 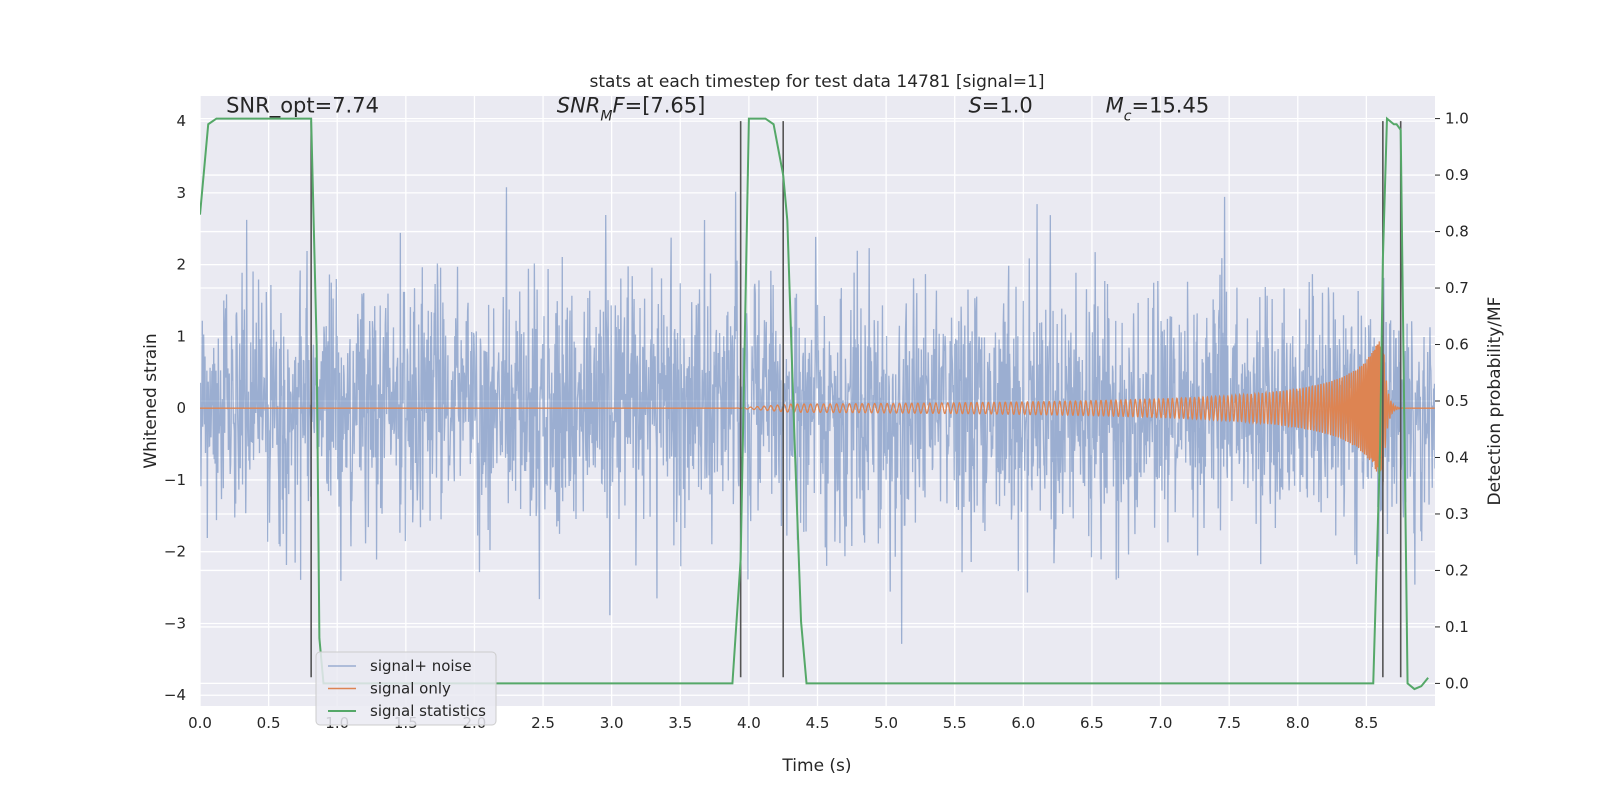 What do you see at coordinates (717, 109) in the screenshot?
I see `annotations: SNR_opt=7.74 SNRMF=[7.65] S=1.0 Mc=15.45` at bounding box center [717, 109].